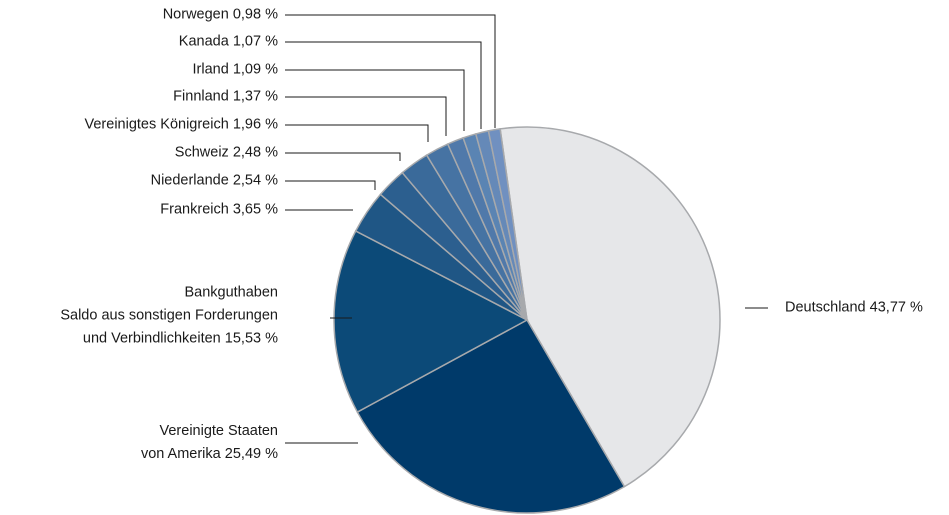 Image resolution: width=949 pixels, height=515 pixels. I want to click on slice-label: Kanada 1,07 %, so click(228, 42).